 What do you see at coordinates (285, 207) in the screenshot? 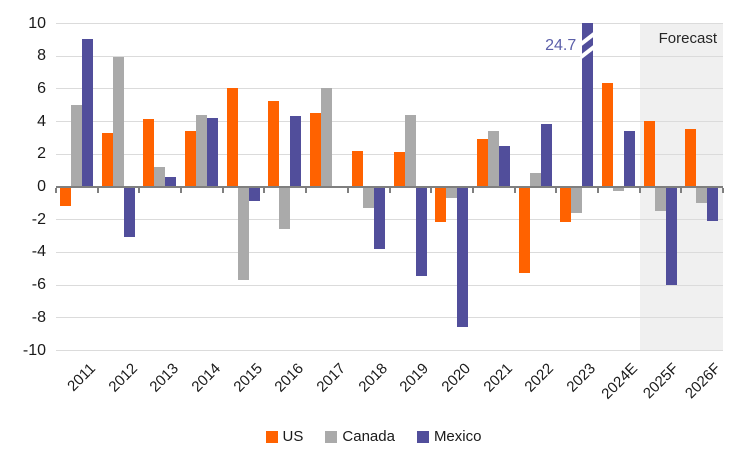
I see `bar-canada-2016` at bounding box center [285, 207].